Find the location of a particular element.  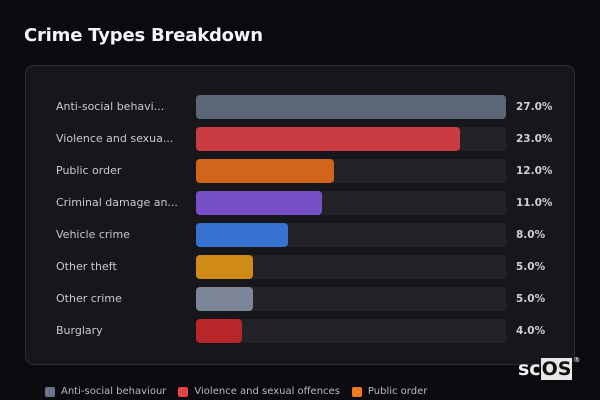

legend-label: Public order is located at coordinates (397, 391).